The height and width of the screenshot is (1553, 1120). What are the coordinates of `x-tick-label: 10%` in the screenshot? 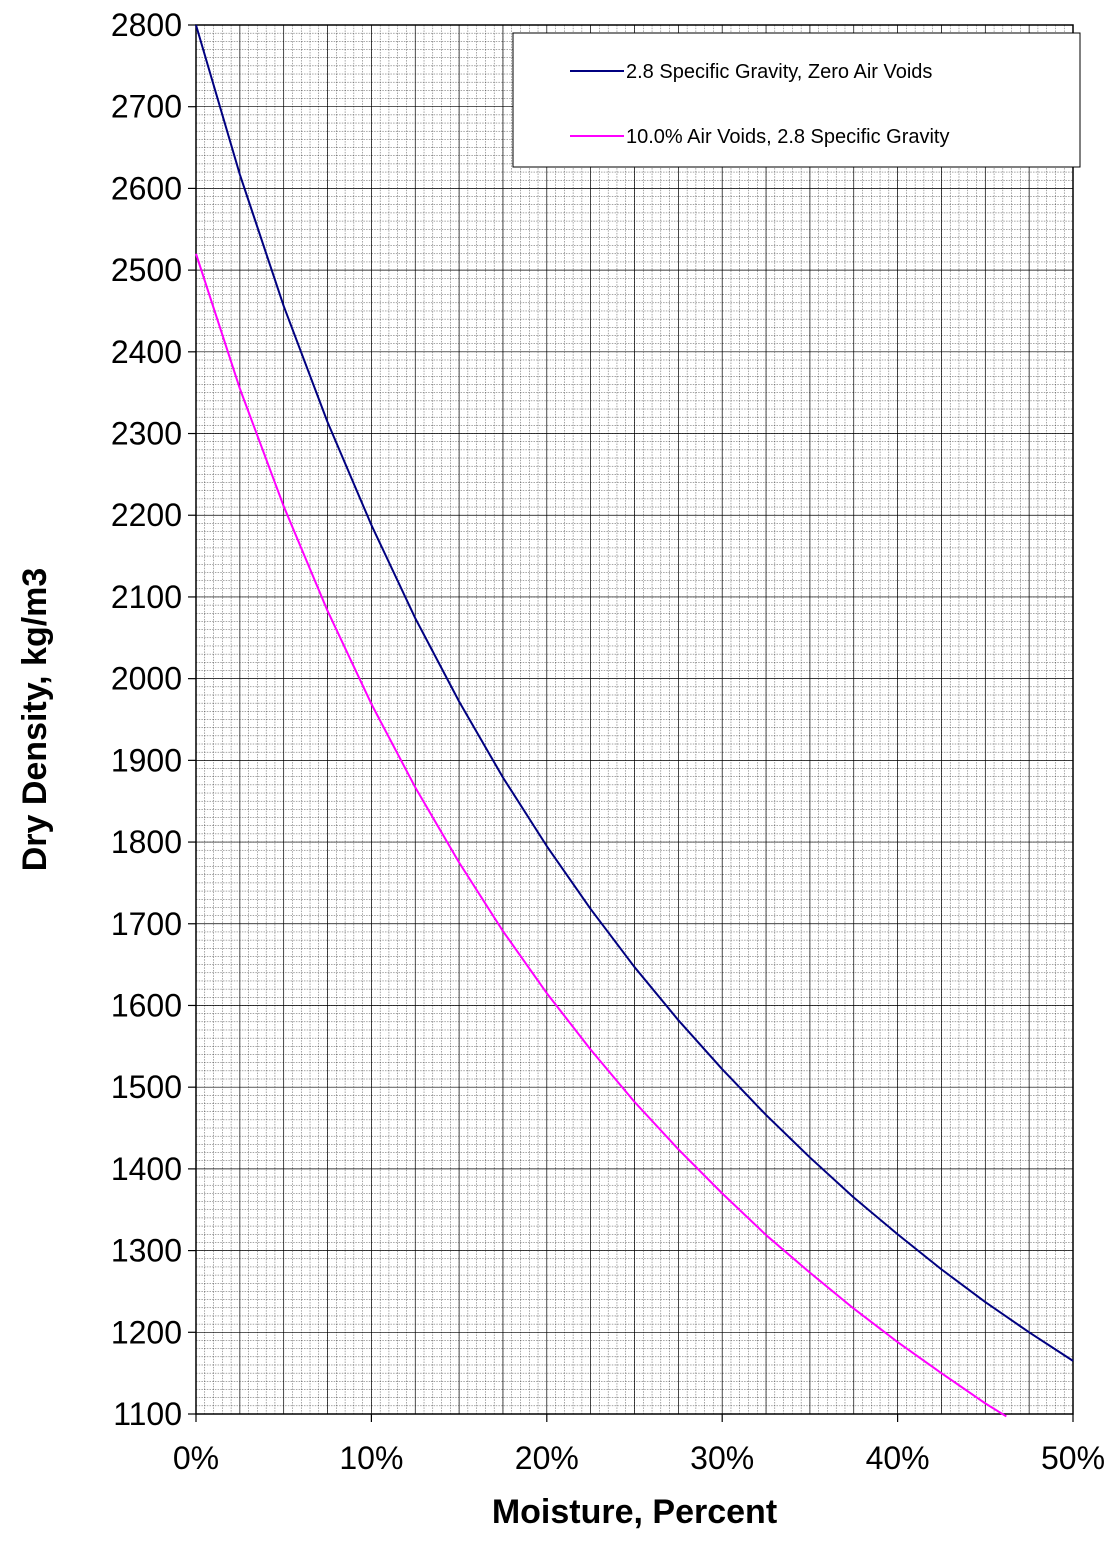 It's located at (371, 1458).